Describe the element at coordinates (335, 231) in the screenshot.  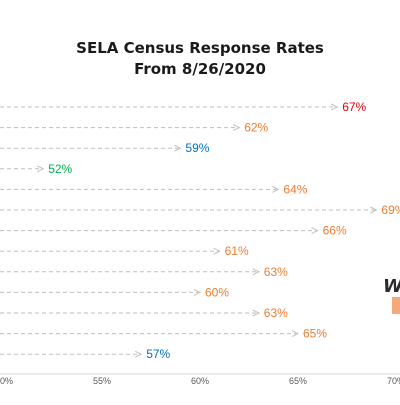
I see `data-label: 66%` at that location.